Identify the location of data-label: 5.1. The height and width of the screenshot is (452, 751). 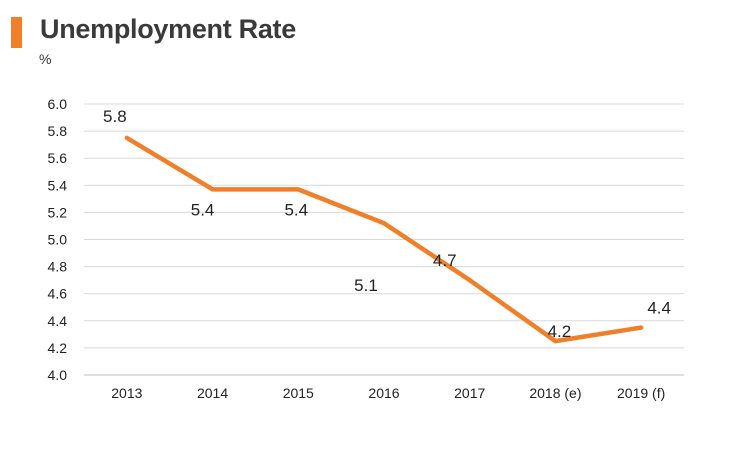
(366, 285).